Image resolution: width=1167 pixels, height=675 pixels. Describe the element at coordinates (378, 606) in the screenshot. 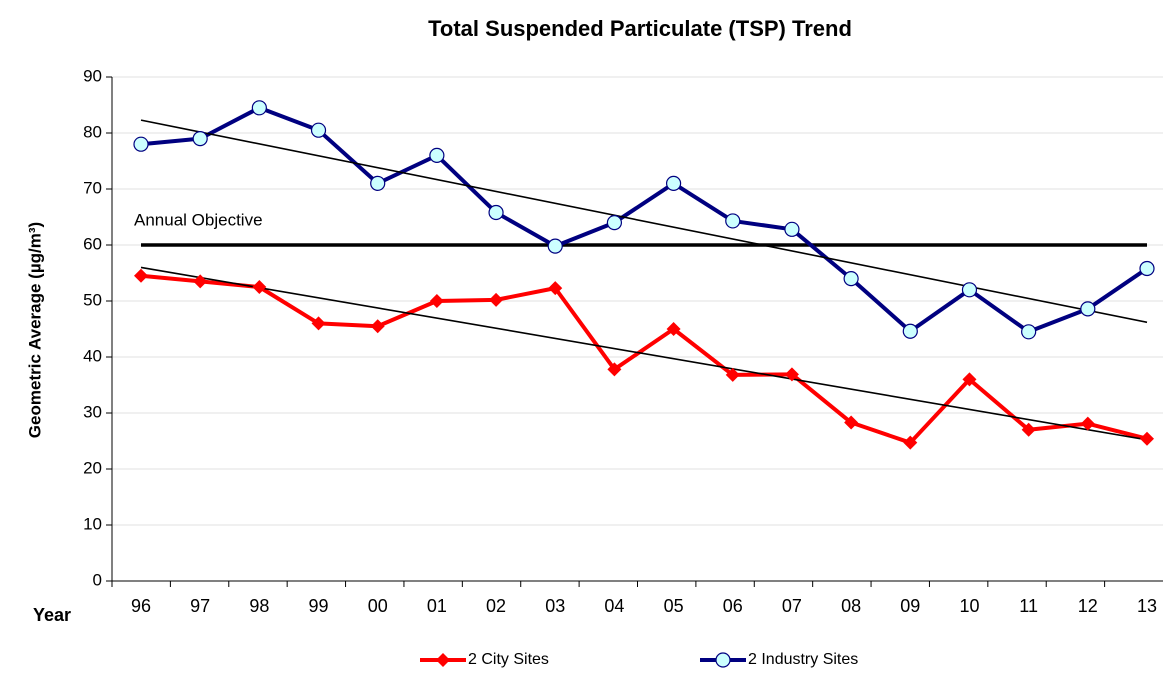

I see `x-tick-label: 00` at that location.